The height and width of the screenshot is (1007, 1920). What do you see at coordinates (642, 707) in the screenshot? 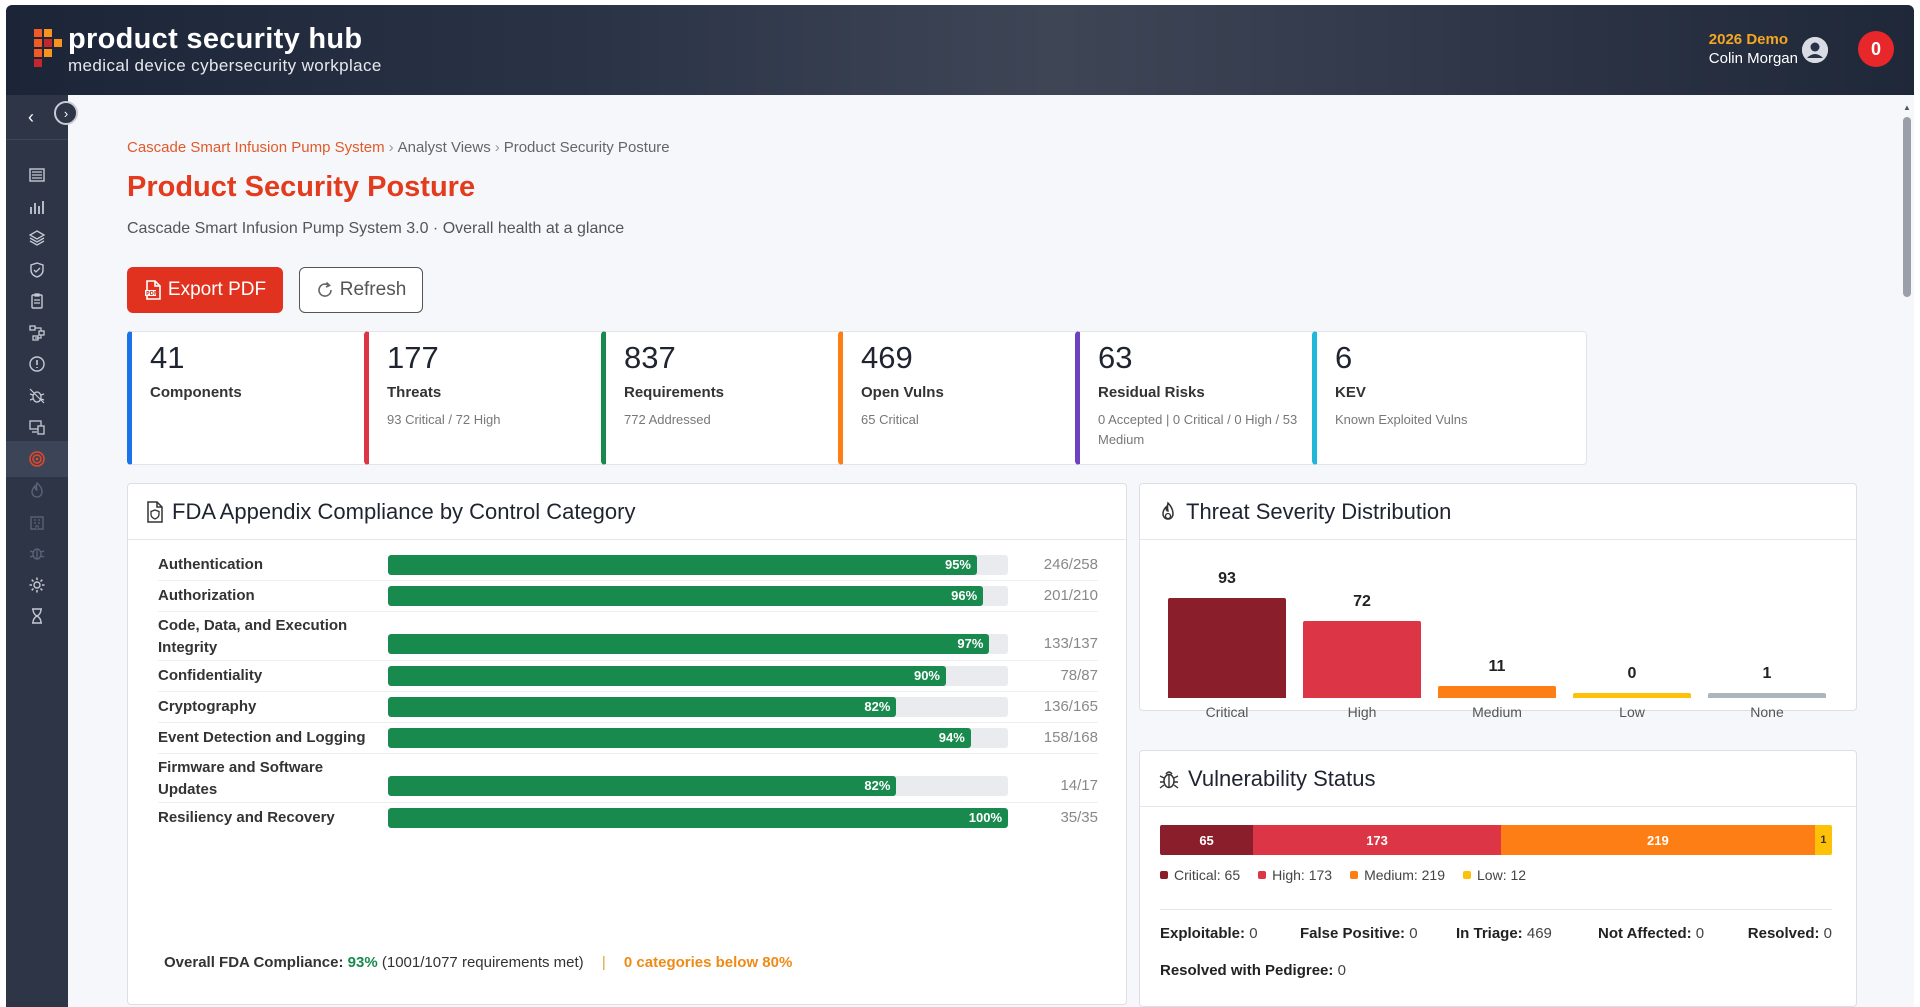
I see `compliance-progress-fill: 82%` at bounding box center [642, 707].